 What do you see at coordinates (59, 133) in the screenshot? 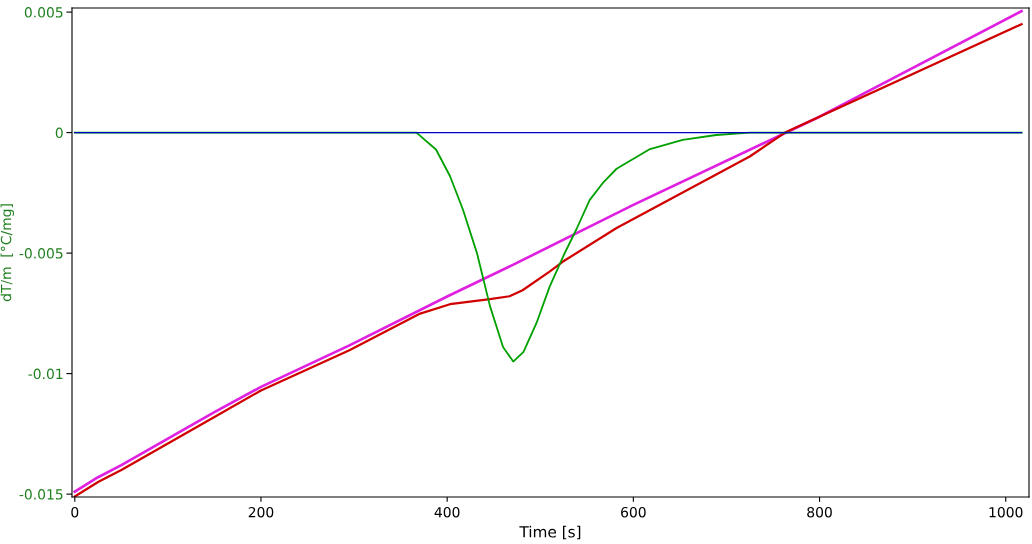
I see `y-tick-label: 0` at bounding box center [59, 133].